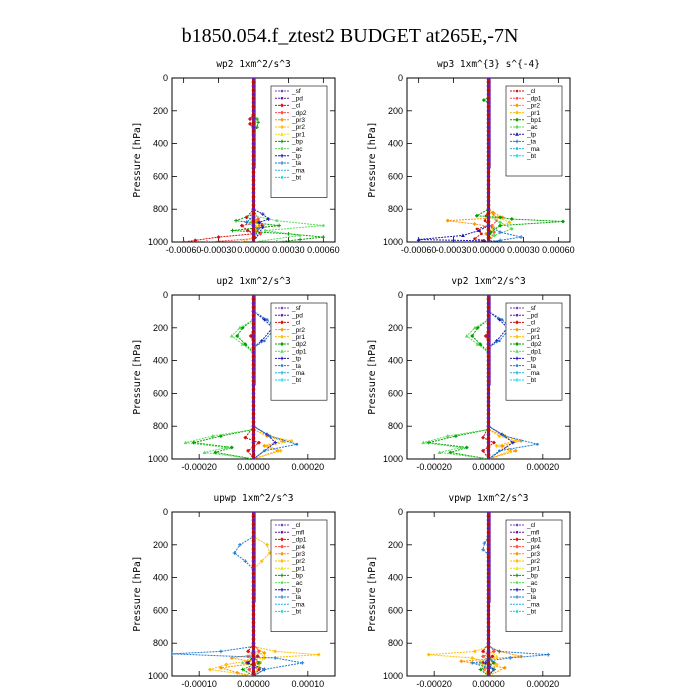  I want to click on x-tick-label: 0.00030, so click(288, 250).